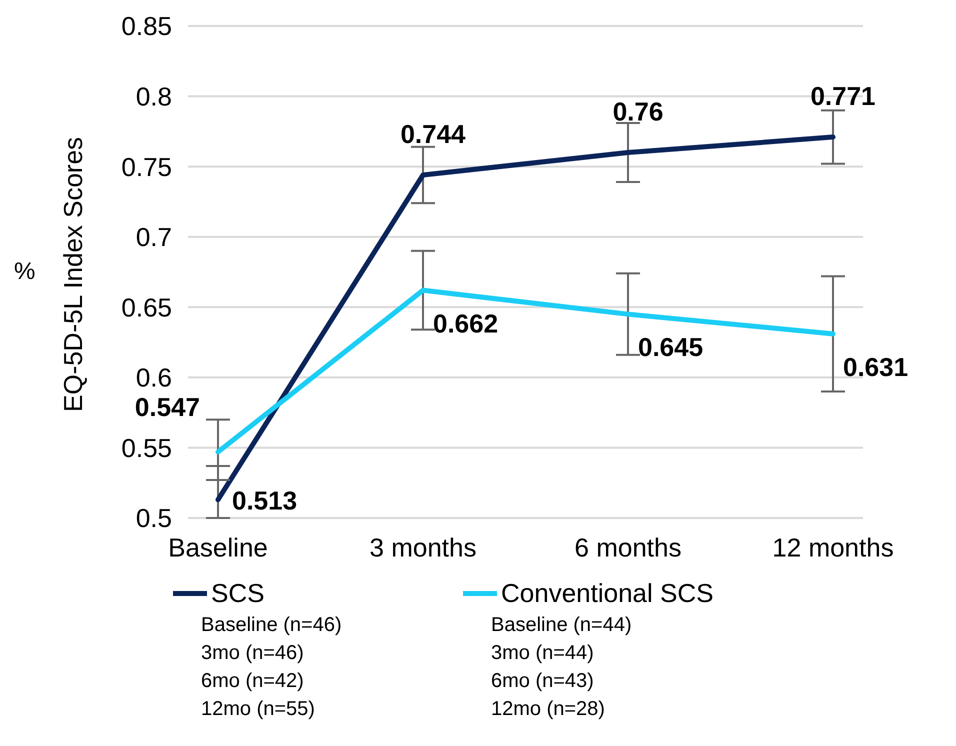 Image resolution: width=956 pixels, height=746 pixels. Describe the element at coordinates (628, 547) in the screenshot. I see `x-tick-label: 6 months` at that location.